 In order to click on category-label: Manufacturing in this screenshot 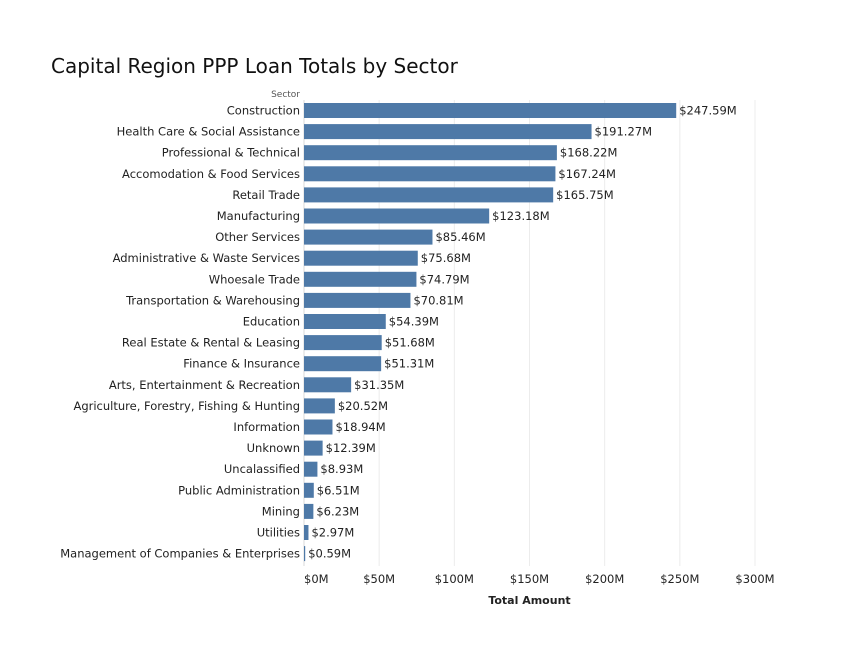, I will do `click(258, 216)`.